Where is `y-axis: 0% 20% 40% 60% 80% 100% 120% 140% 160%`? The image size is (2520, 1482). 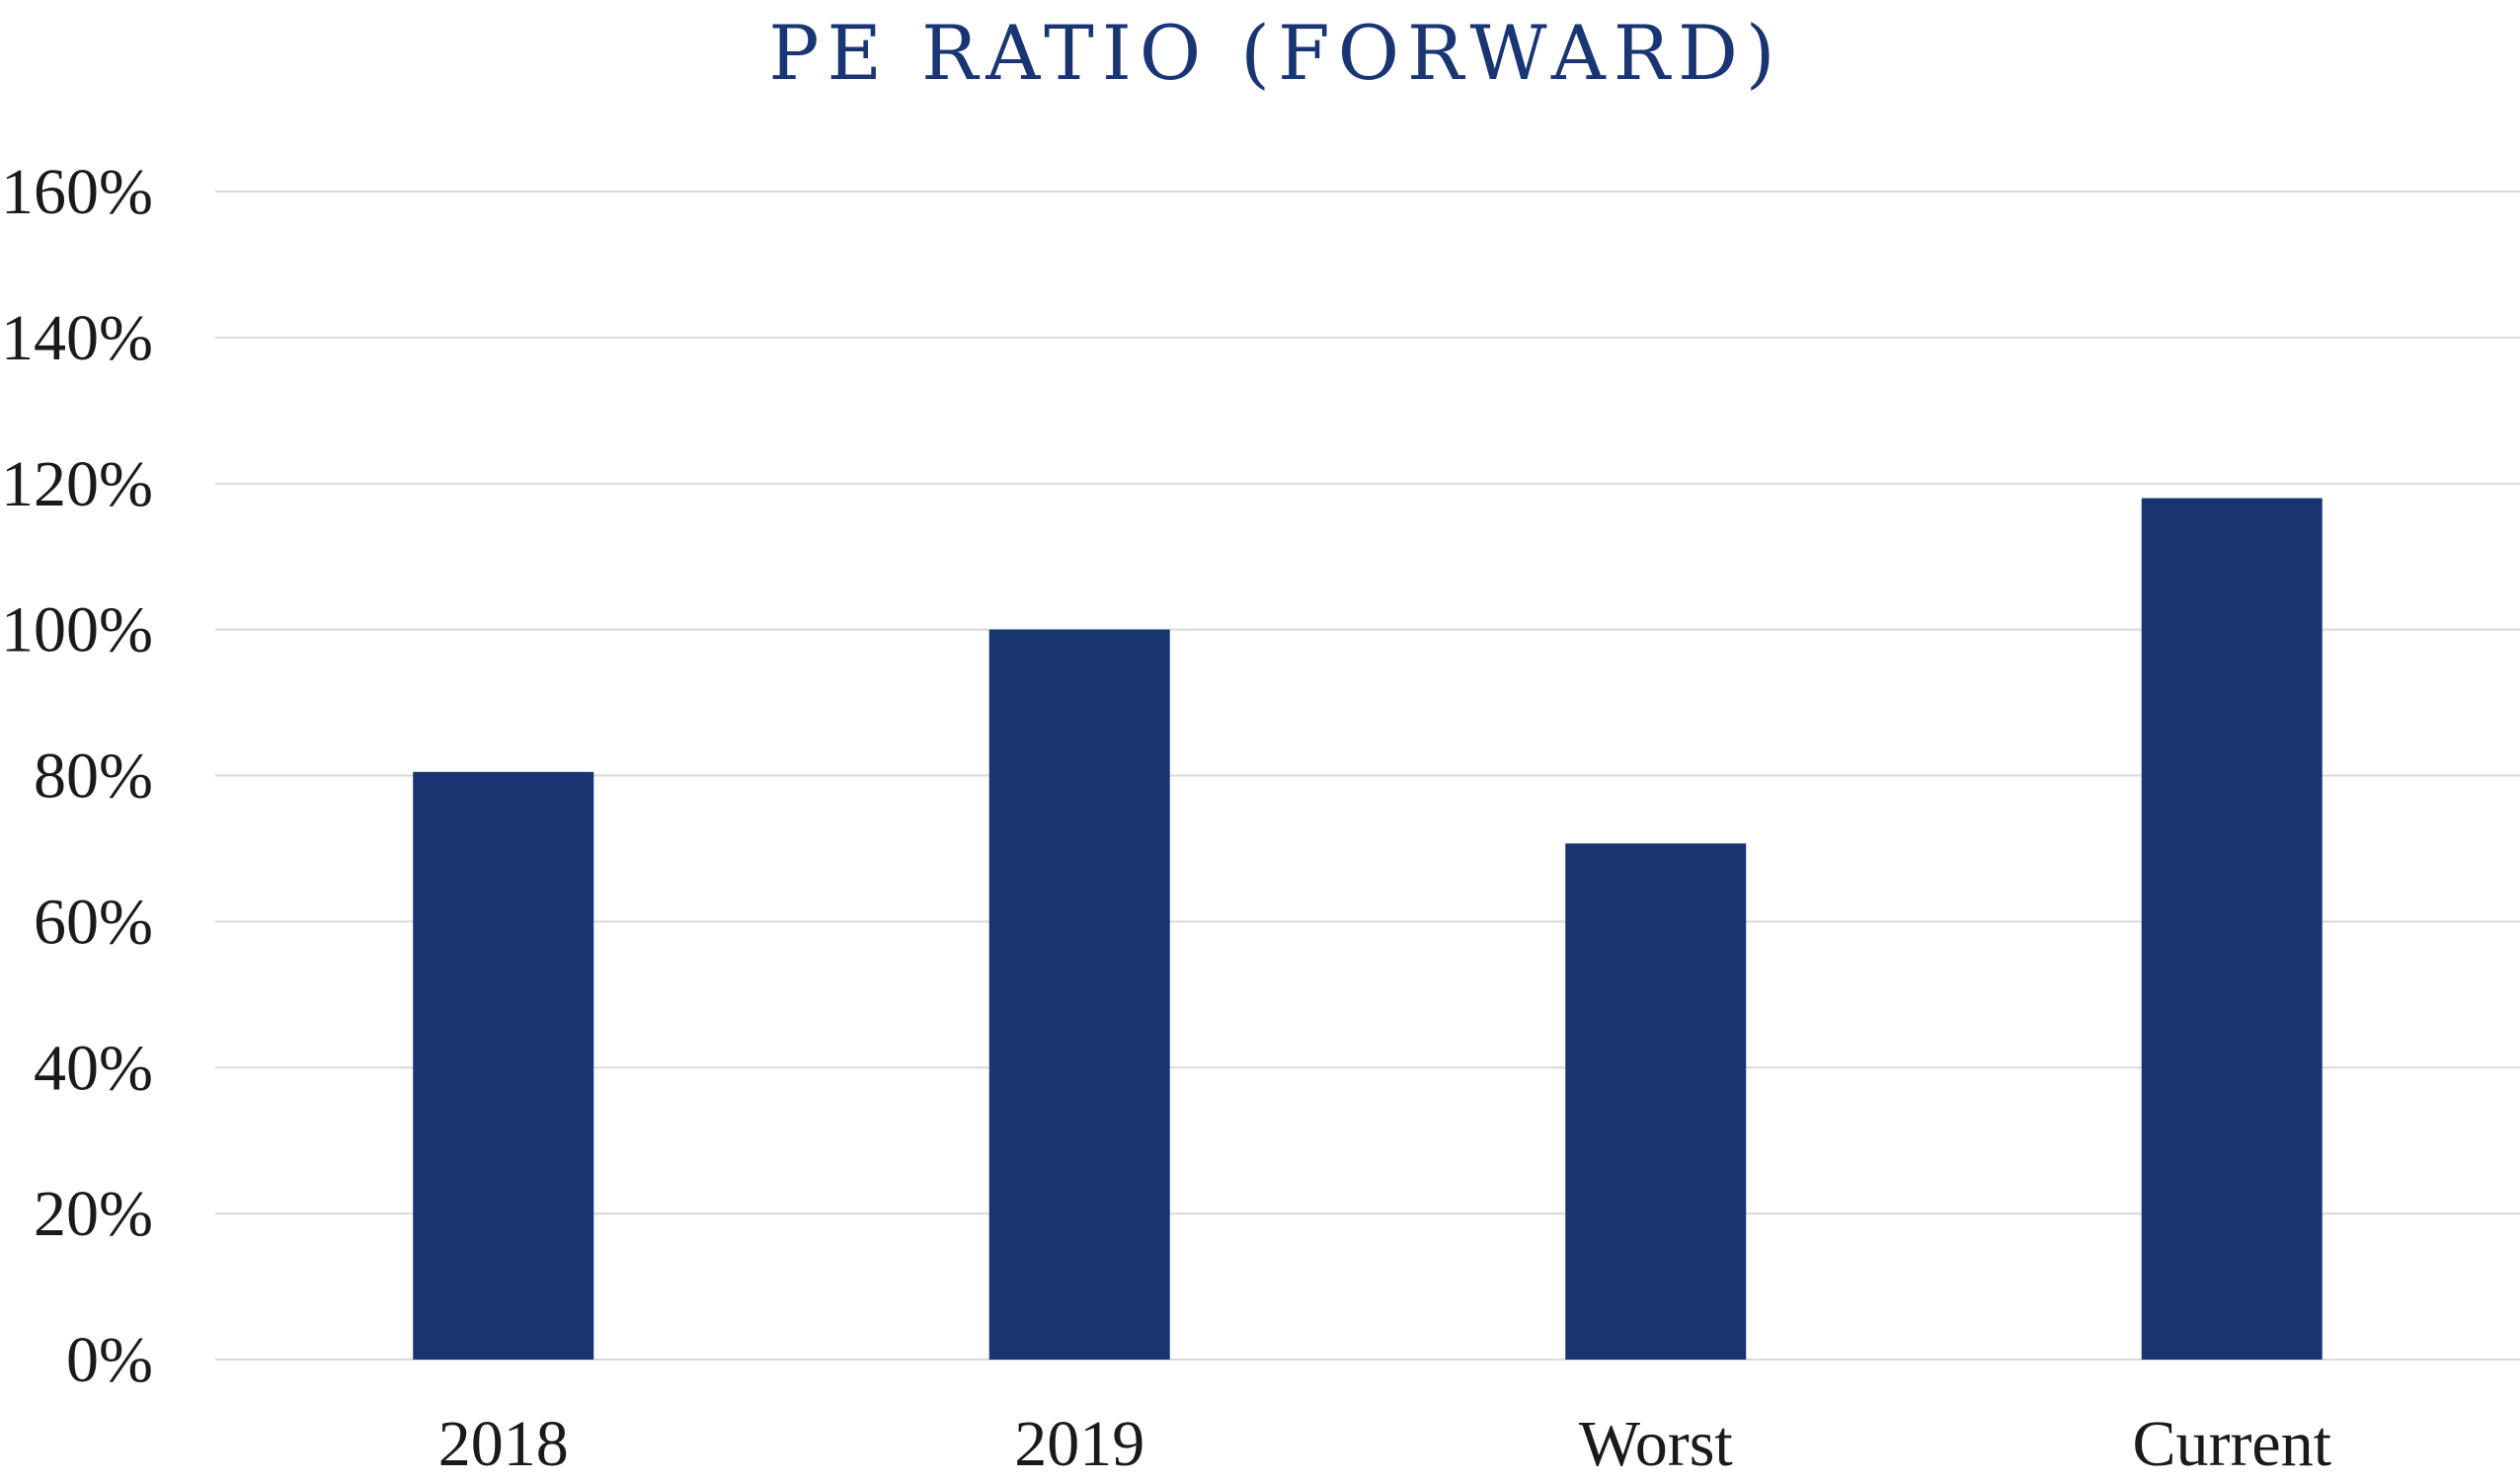 y-axis: 0% 20% 40% 60% 80% 100% 120% 140% 160% is located at coordinates (77, 776).